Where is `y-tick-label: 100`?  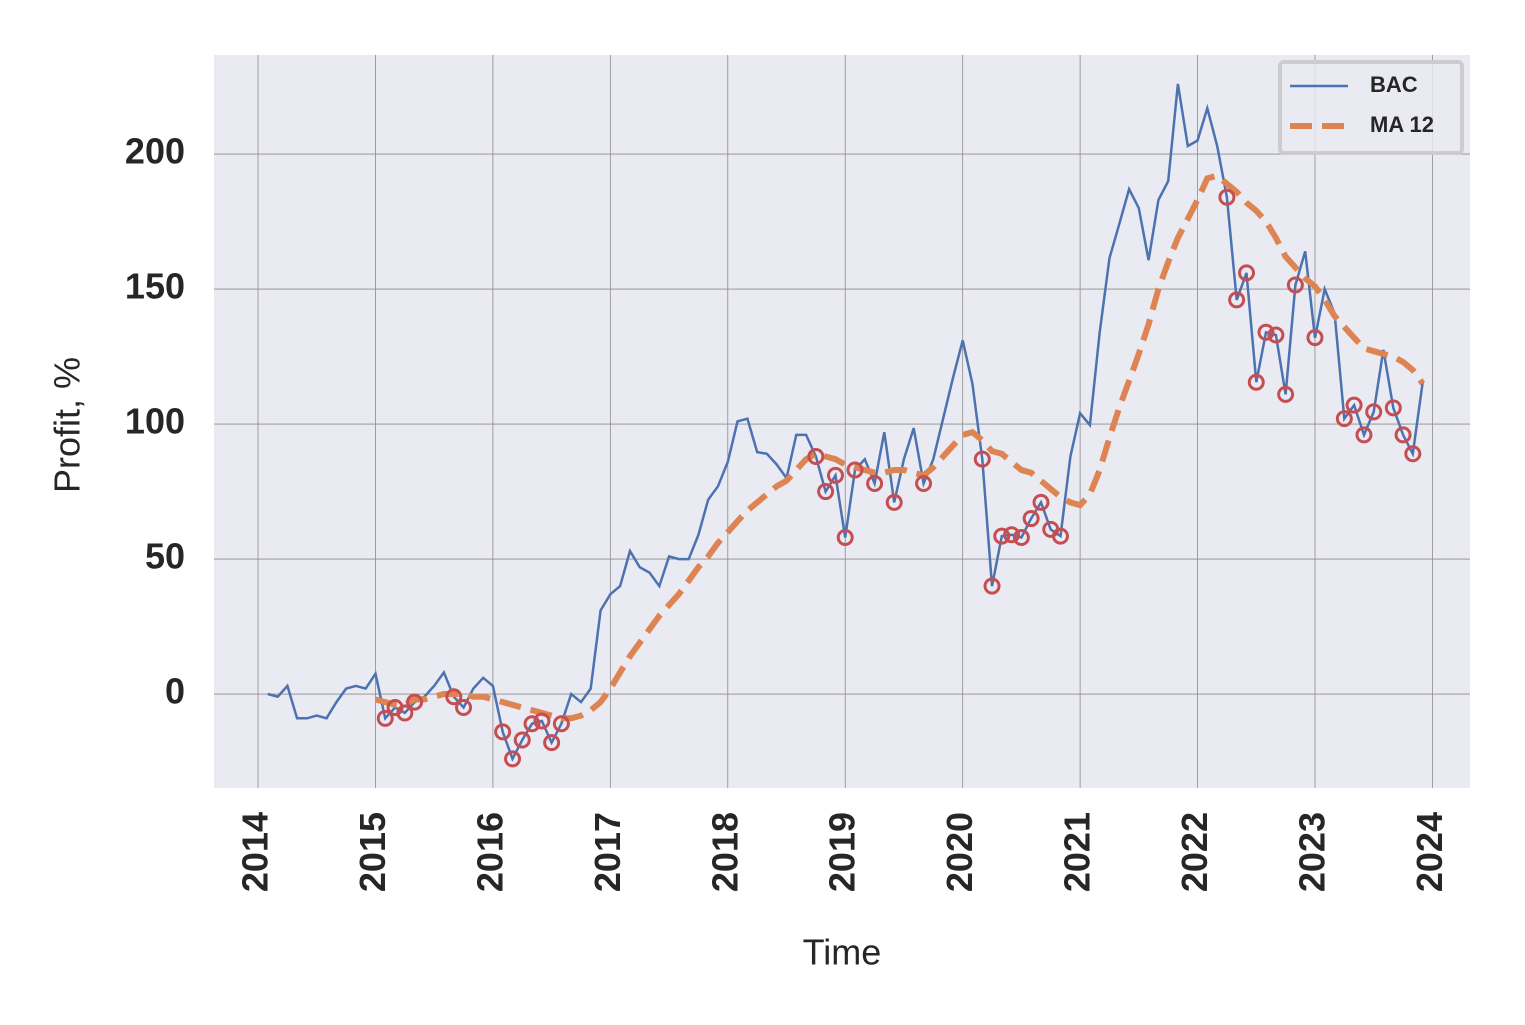
y-tick-label: 100 is located at coordinates (155, 421).